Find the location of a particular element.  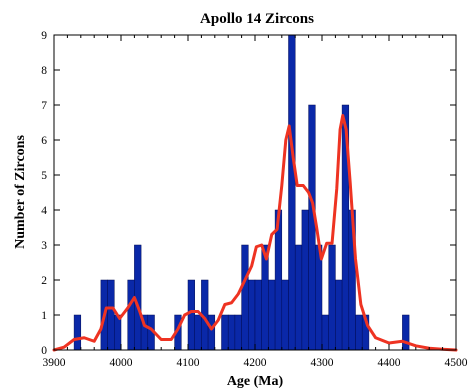

y-tick-label: 0 is located at coordinates (44, 351).